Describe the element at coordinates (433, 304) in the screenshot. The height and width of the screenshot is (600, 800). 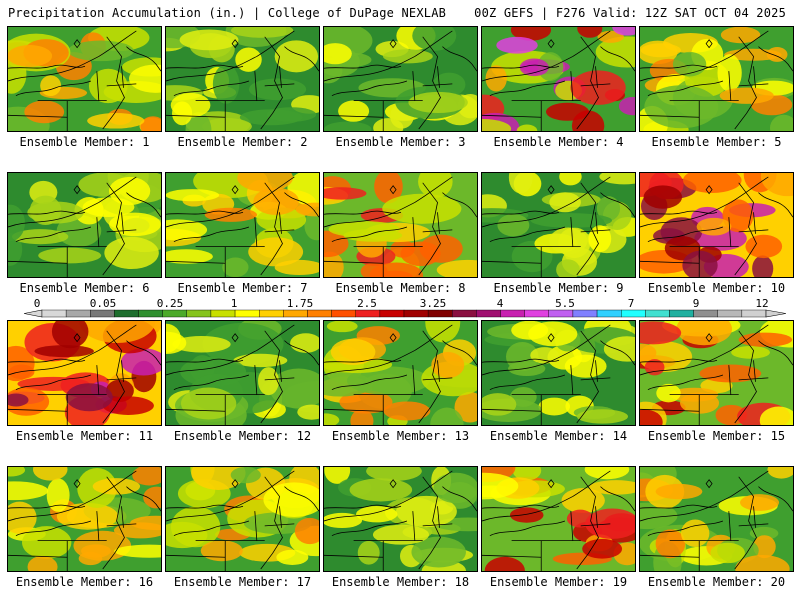
I see `colorbar-tick-label: 3.25` at that location.